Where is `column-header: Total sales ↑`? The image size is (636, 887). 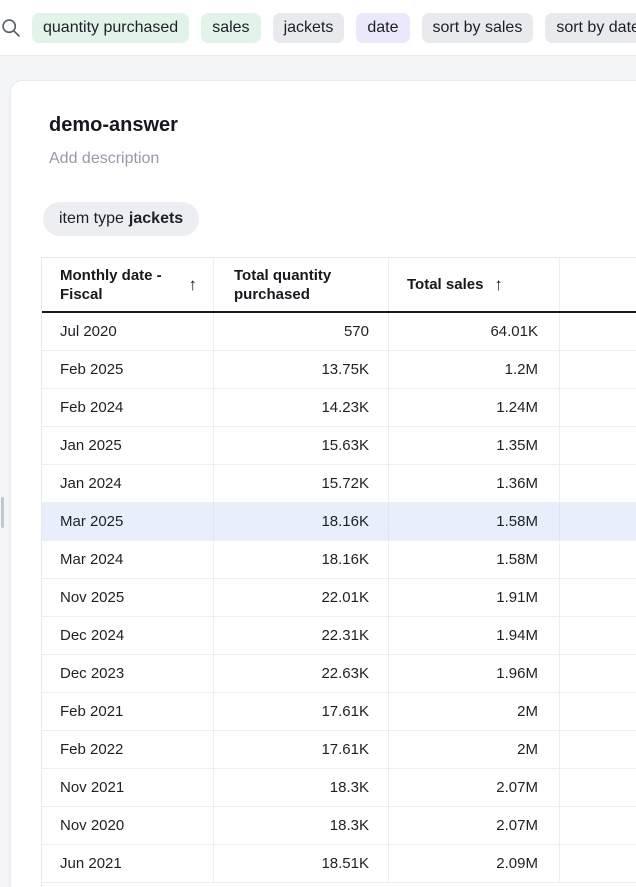 column-header: Total sales ↑ is located at coordinates (474, 284).